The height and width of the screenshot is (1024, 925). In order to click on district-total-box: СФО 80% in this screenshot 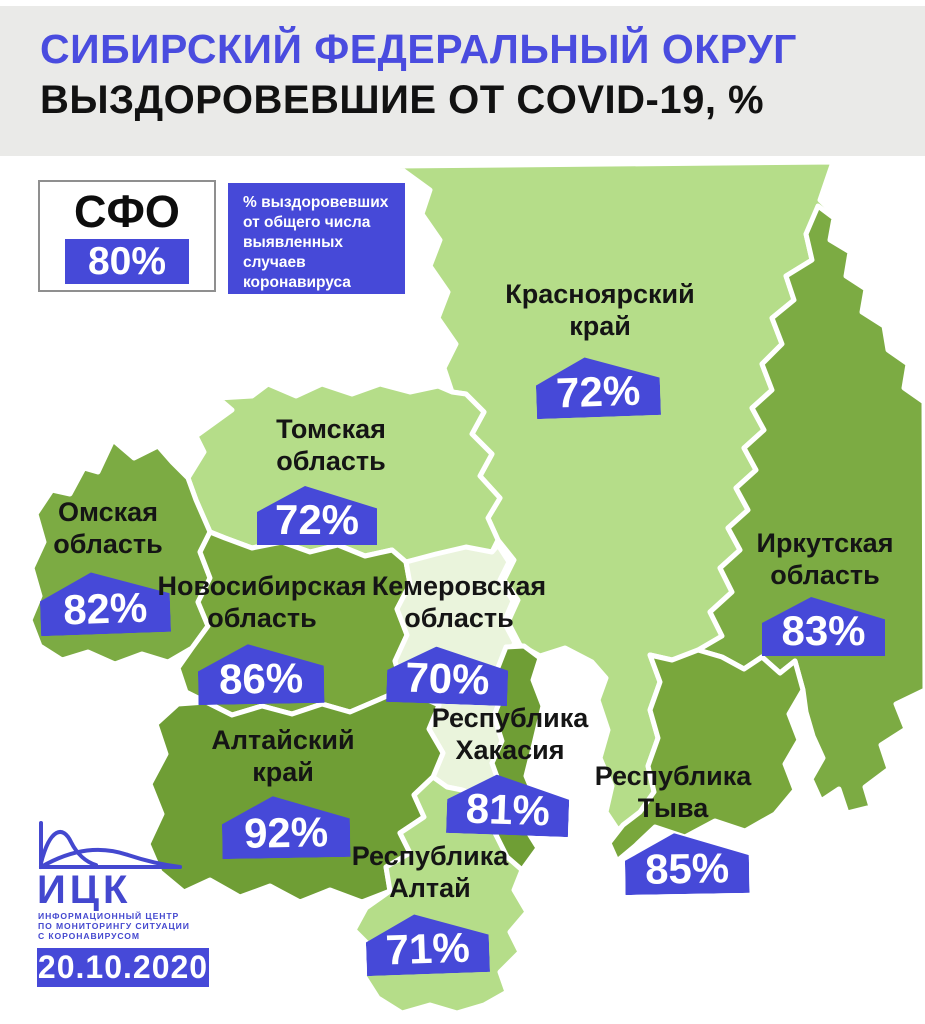, I will do `click(127, 236)`.